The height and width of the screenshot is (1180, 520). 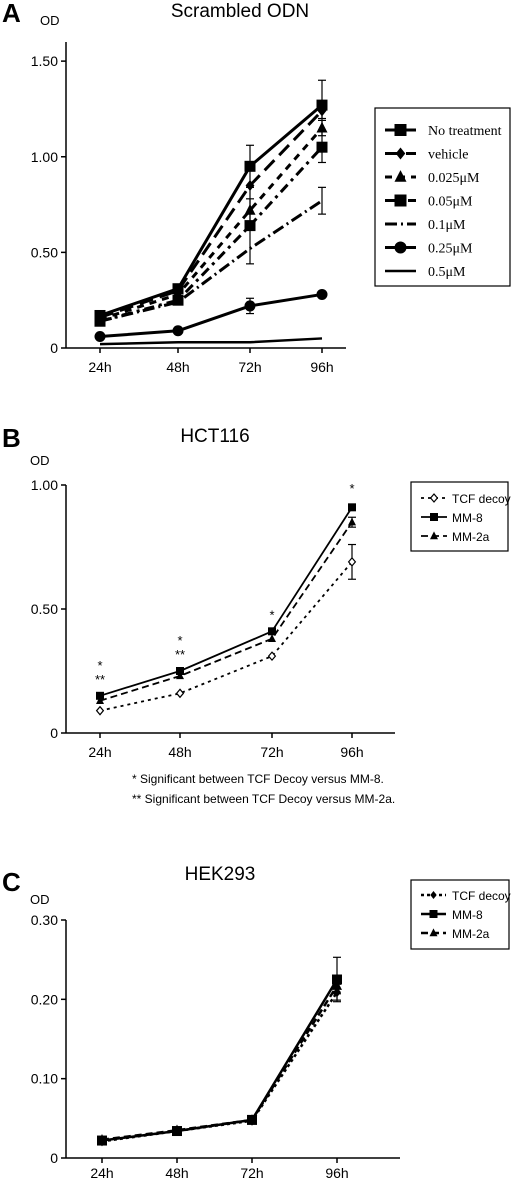 What do you see at coordinates (44, 1079) in the screenshot?
I see `y-tick-label: 0.10` at bounding box center [44, 1079].